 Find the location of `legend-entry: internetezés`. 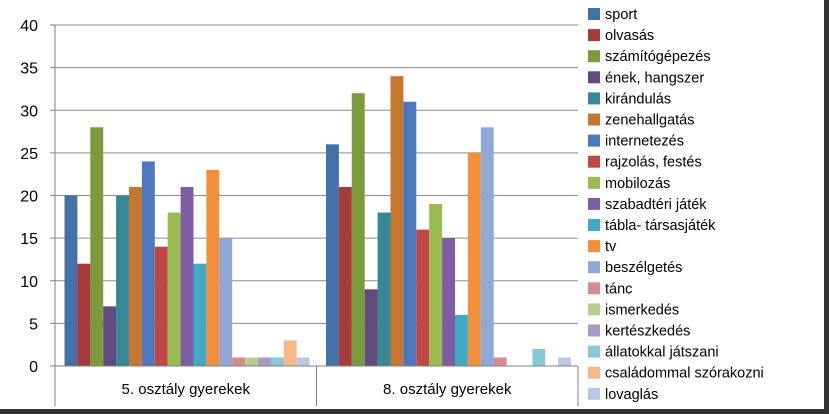

legend-entry: internetezés is located at coordinates (636, 142).